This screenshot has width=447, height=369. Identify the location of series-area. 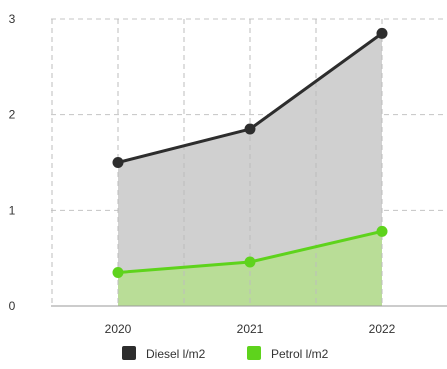
(250, 268).